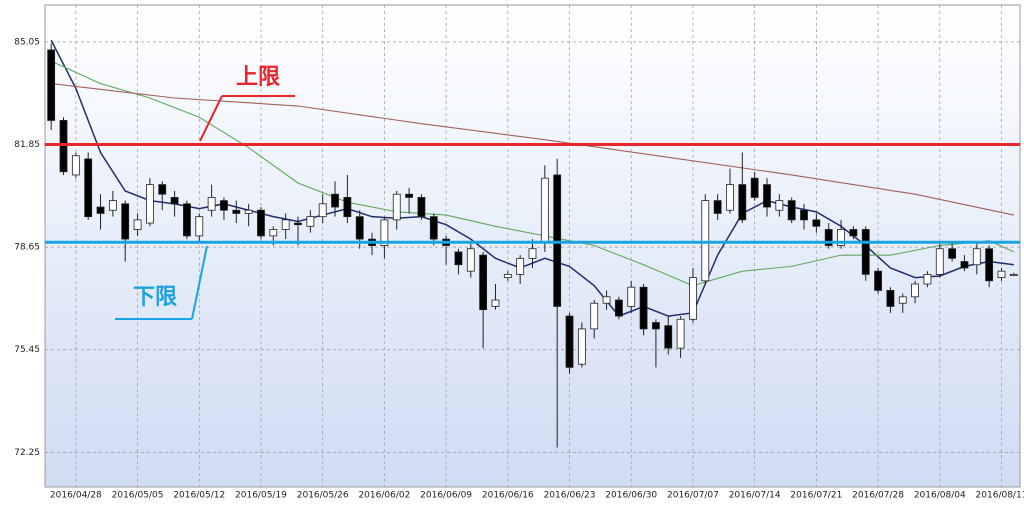  I want to click on x-tick-label: 2016/08/11, so click(1000, 496).